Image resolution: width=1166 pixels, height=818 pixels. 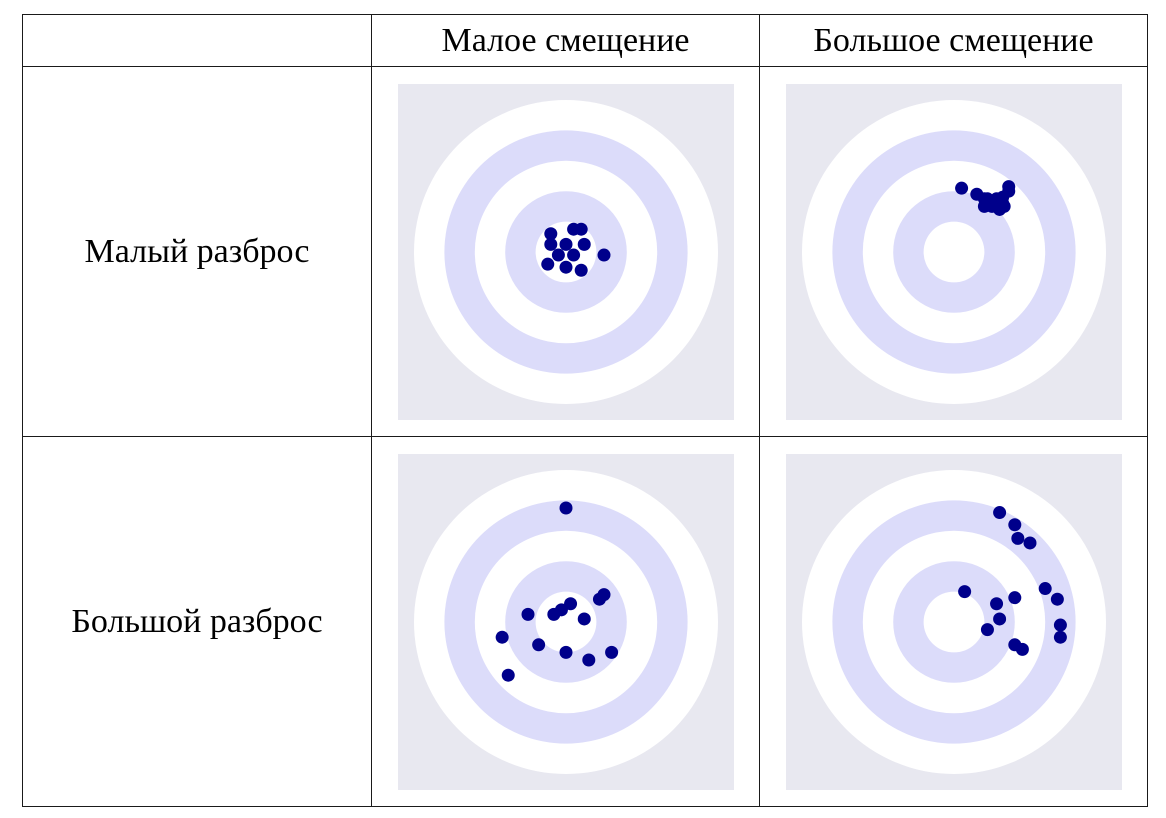 I want to click on row-header-high-variance-label: Большой разброс, so click(x=197, y=621).